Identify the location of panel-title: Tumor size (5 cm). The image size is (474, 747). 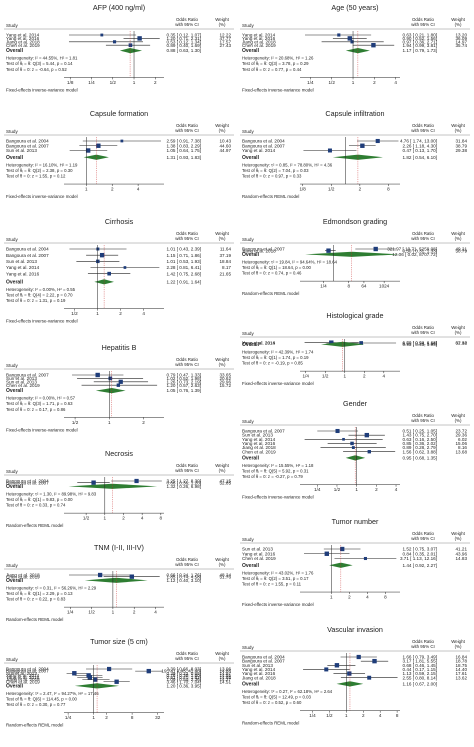
(119, 641).